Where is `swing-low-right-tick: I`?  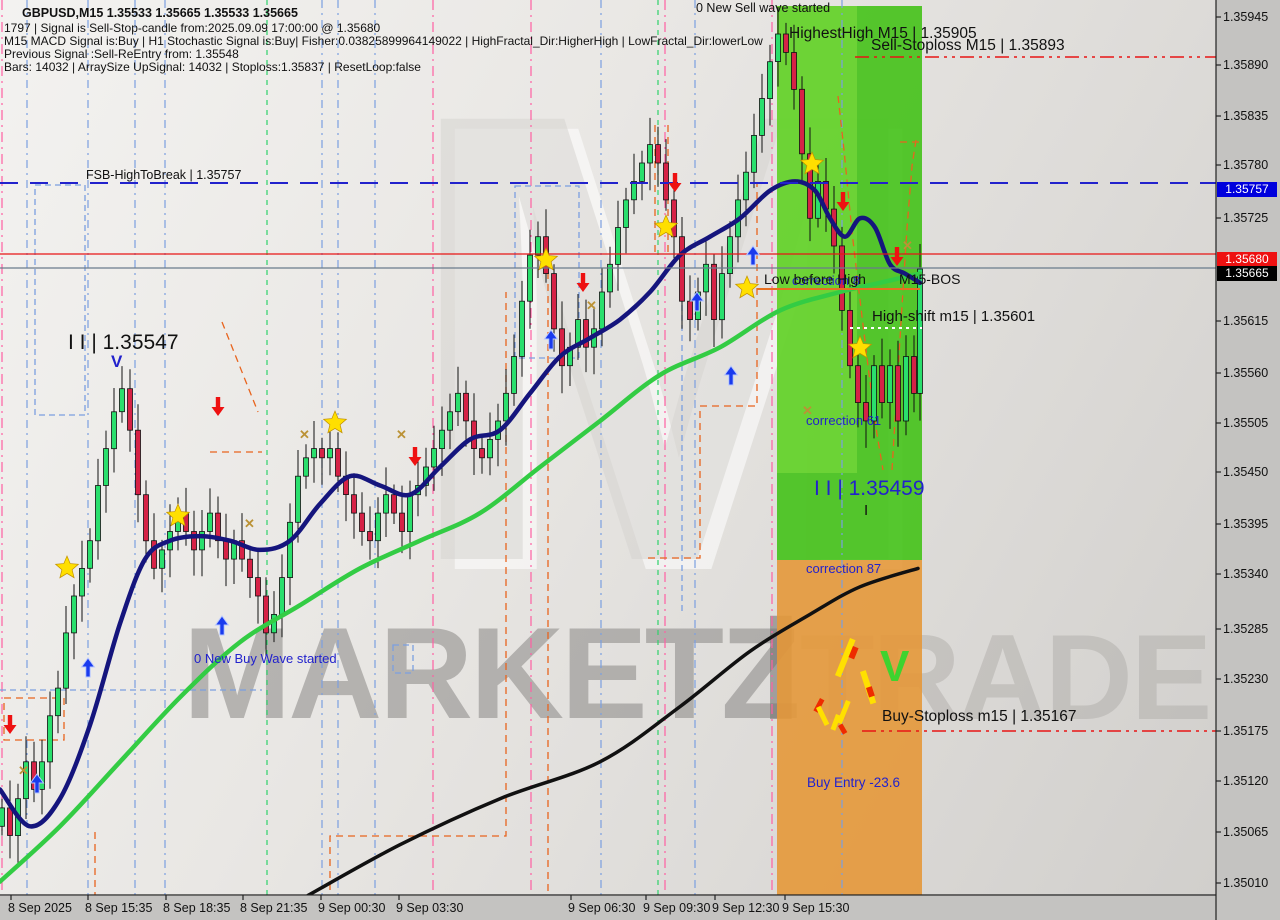
swing-low-right-tick: I is located at coordinates (866, 510).